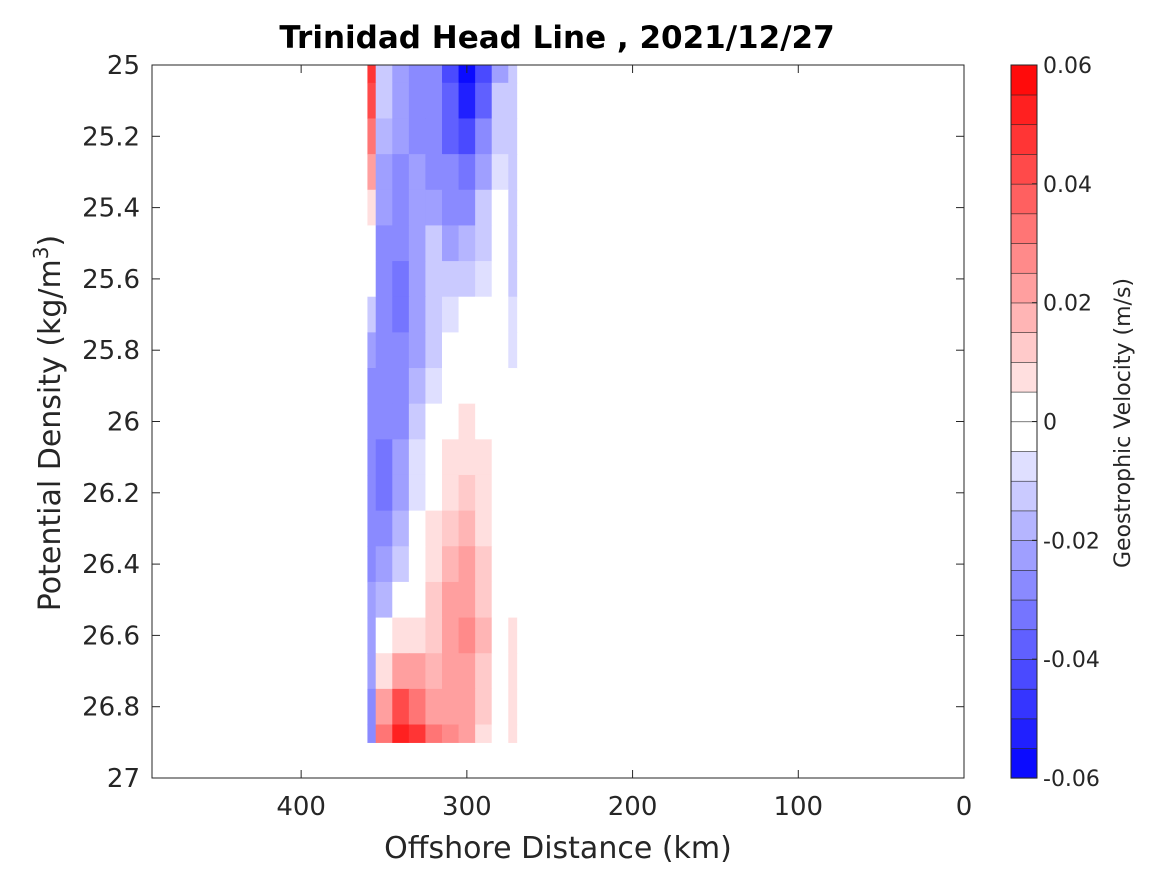  What do you see at coordinates (123, 423) in the screenshot?
I see `y-tick-label: 26` at bounding box center [123, 423].